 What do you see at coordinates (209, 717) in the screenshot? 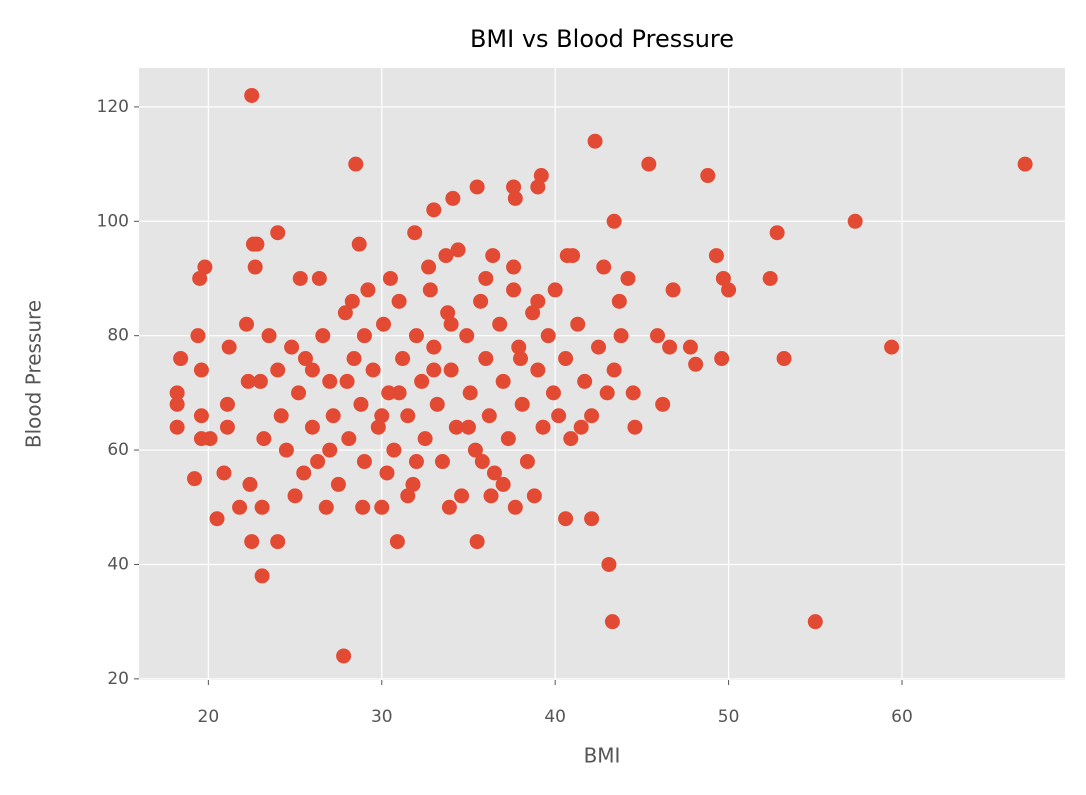
I see `x-tick-label: 20` at bounding box center [209, 717].